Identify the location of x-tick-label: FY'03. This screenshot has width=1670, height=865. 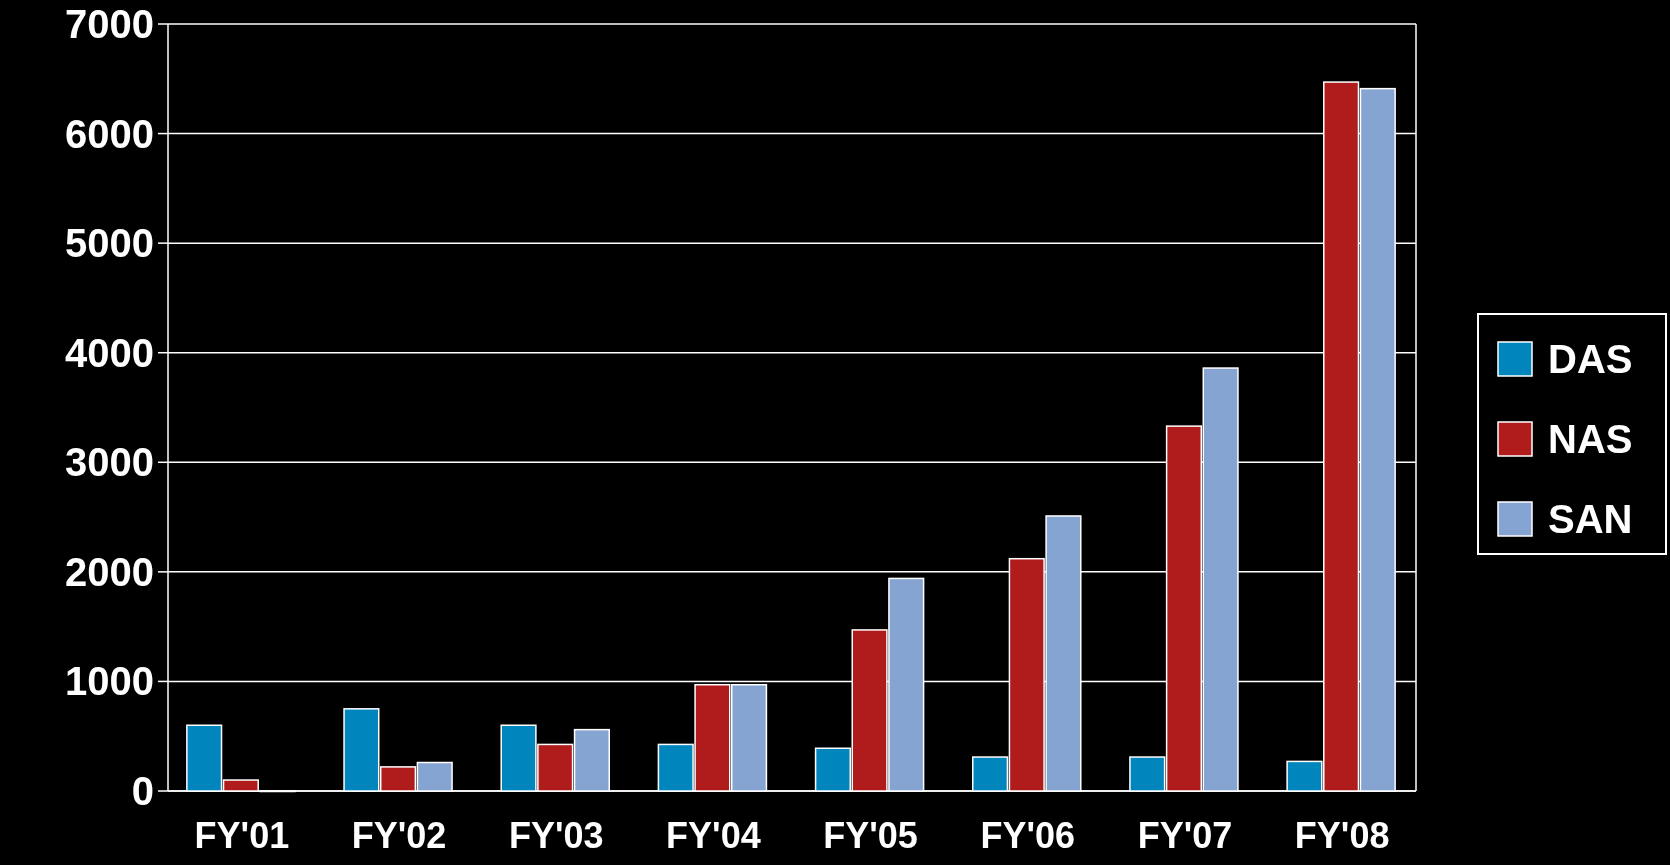
(556, 835).